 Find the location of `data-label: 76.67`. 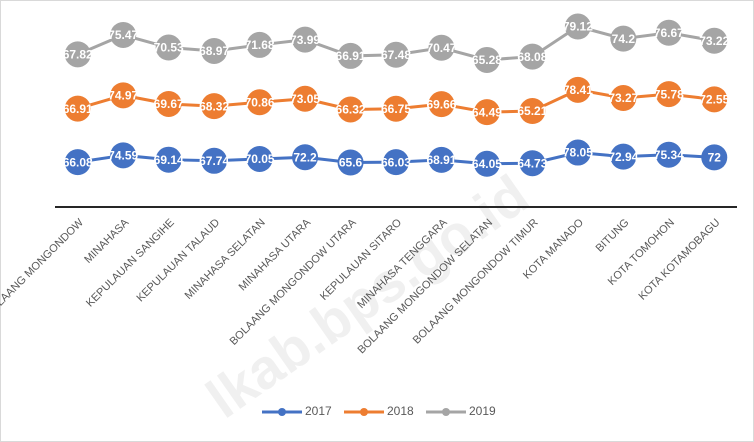

data-label: 76.67 is located at coordinates (669, 33).